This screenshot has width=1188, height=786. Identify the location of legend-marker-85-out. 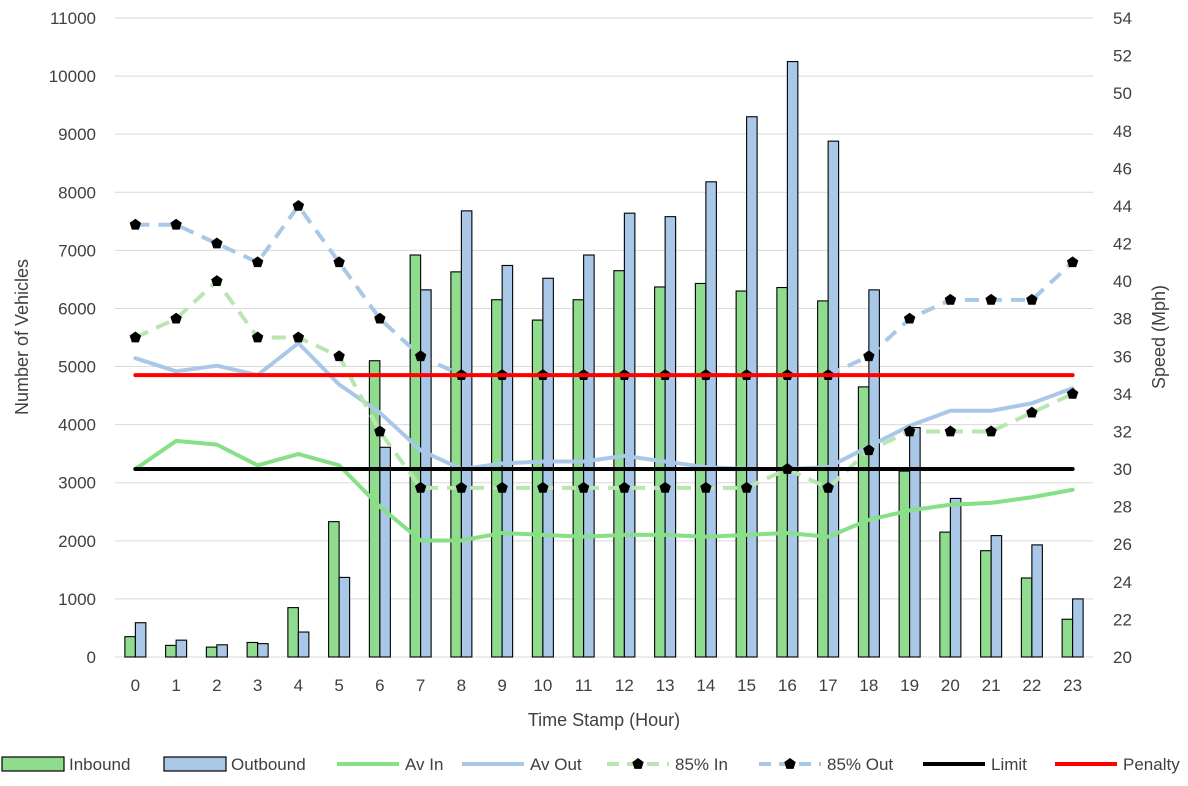
(790, 763).